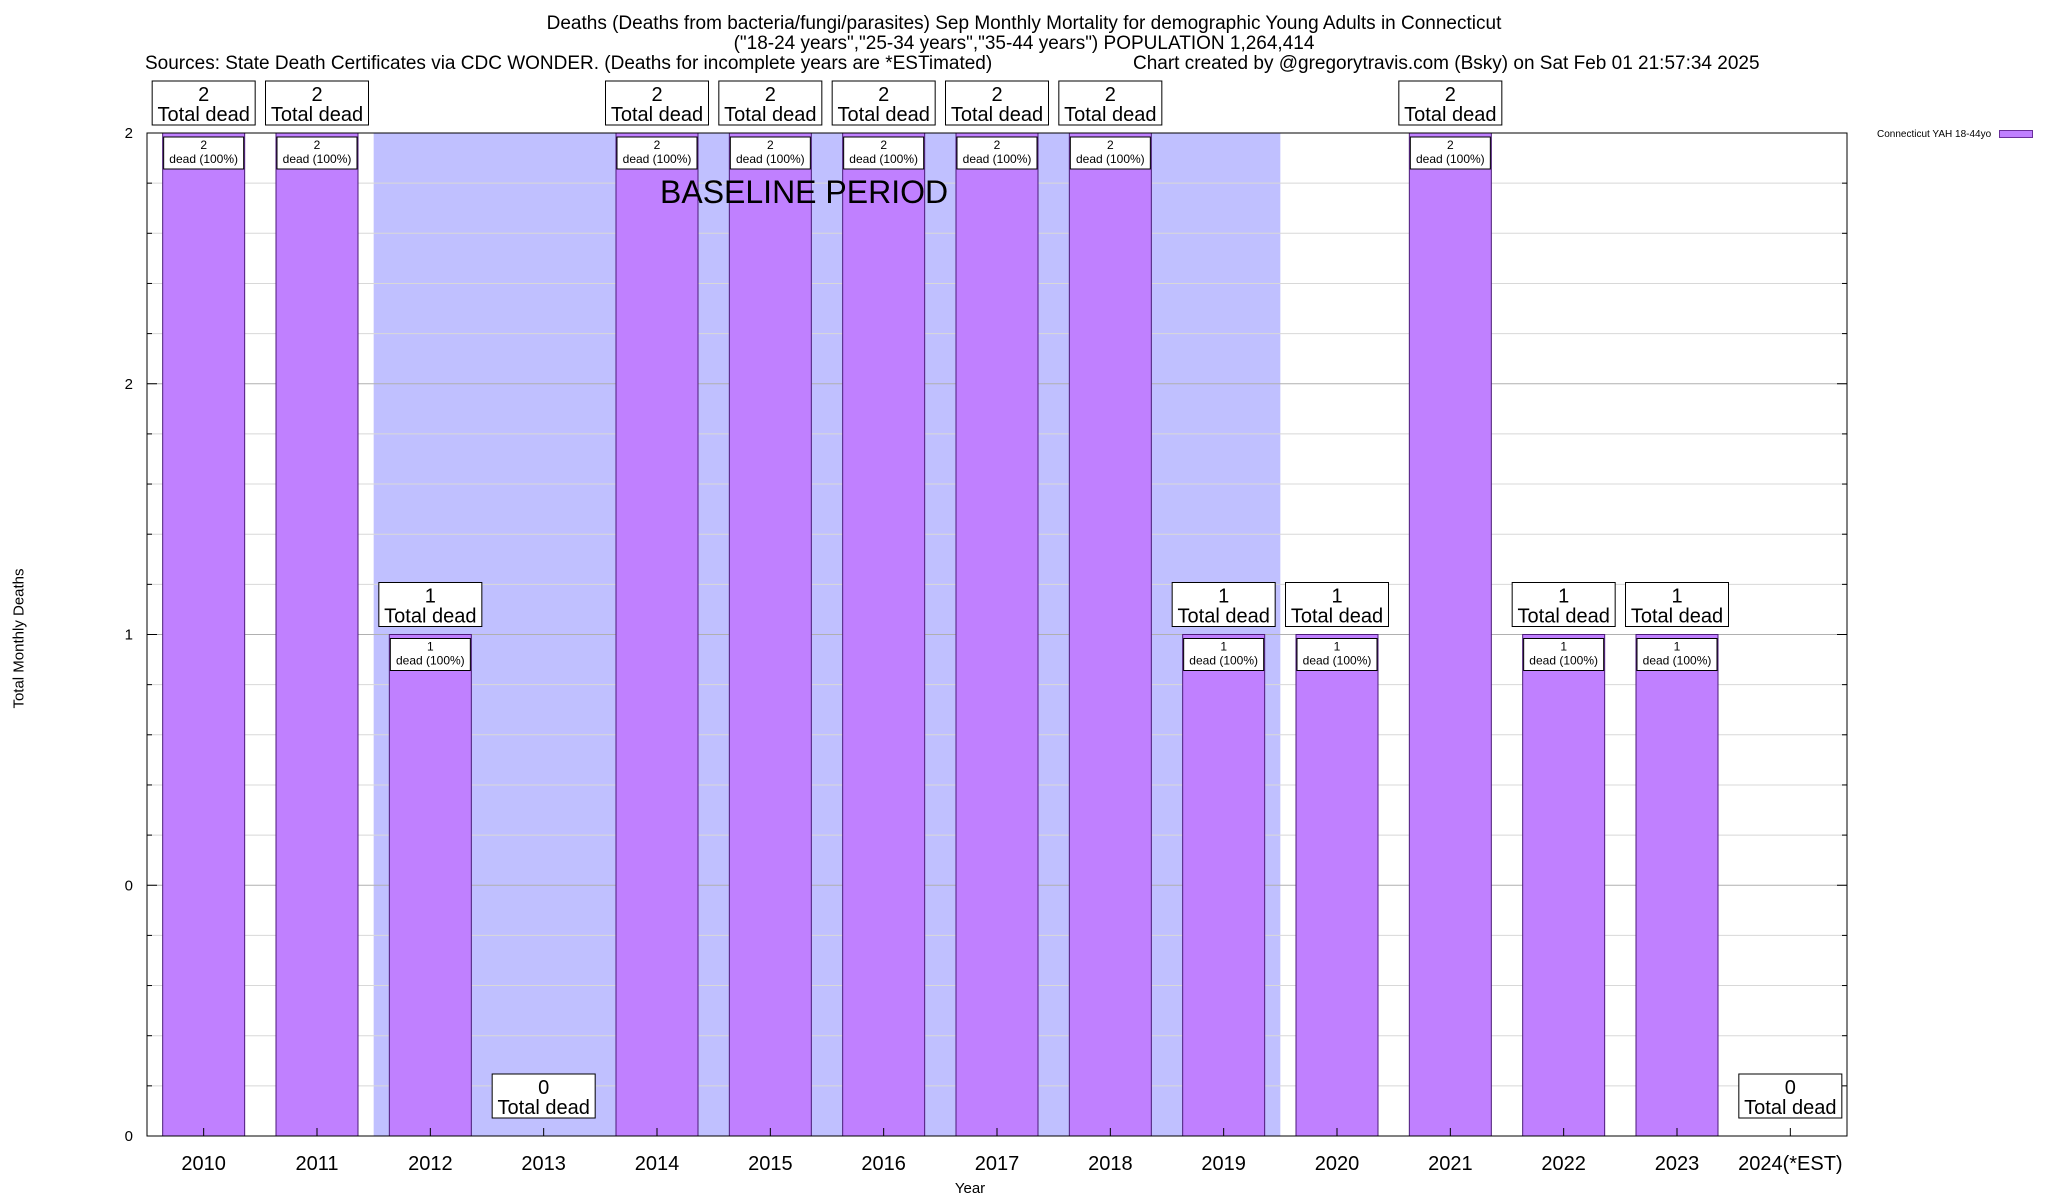  Describe the element at coordinates (1450, 159) in the screenshot. I see `bar-label-2021: dead (100%)` at that location.